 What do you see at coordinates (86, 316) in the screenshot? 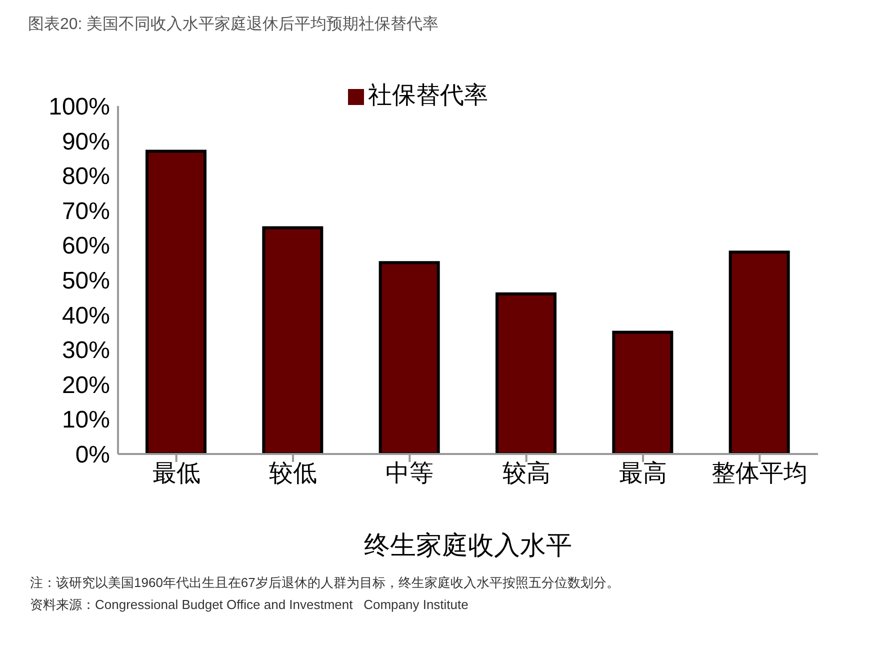
I see `y-tick-label: 40%` at bounding box center [86, 316].